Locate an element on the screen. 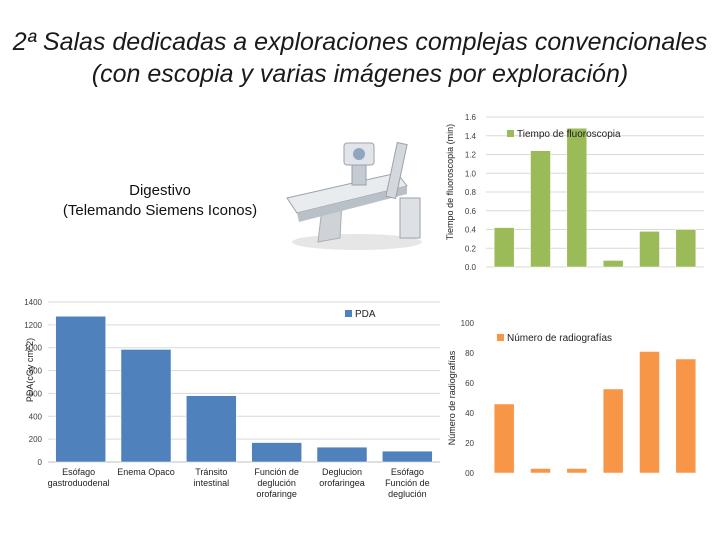 The height and width of the screenshot is (540, 720). x-tick-label: orofaringe is located at coordinates (276, 494).